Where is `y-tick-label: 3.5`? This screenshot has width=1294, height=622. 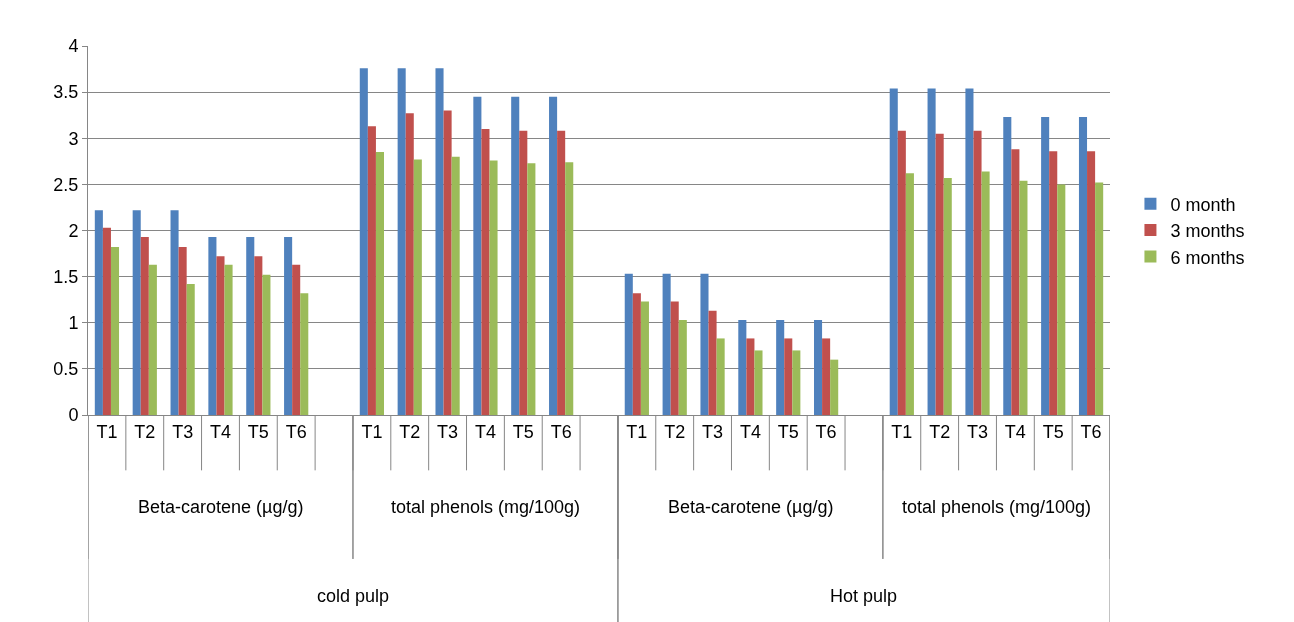 y-tick-label: 3.5 is located at coordinates (66, 92).